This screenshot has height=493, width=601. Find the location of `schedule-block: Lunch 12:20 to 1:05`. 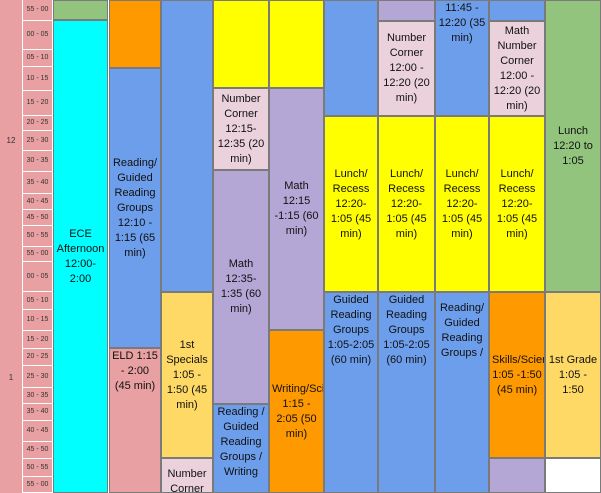

schedule-block: Lunch 12:20 to 1:05 is located at coordinates (573, 146).